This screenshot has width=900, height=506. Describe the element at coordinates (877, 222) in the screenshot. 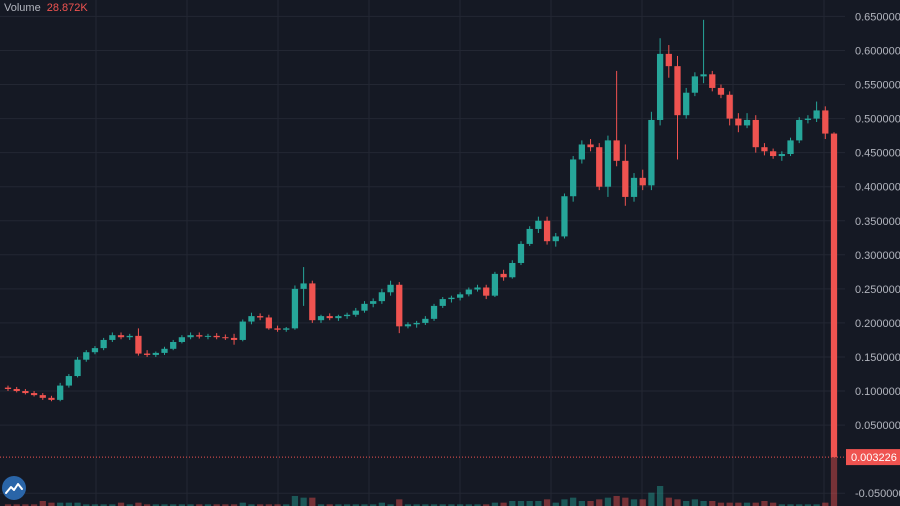

I see `price-axis-label: 0.350000` at that location.